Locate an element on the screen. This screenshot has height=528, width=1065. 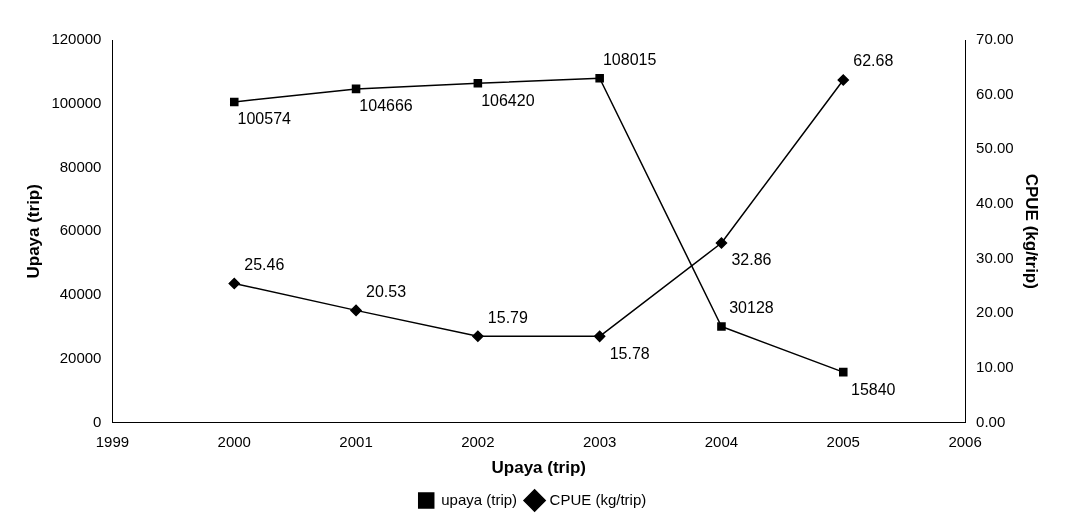
y2-axis-title: CPUE (kg/trip) is located at coordinates (1032, 231).